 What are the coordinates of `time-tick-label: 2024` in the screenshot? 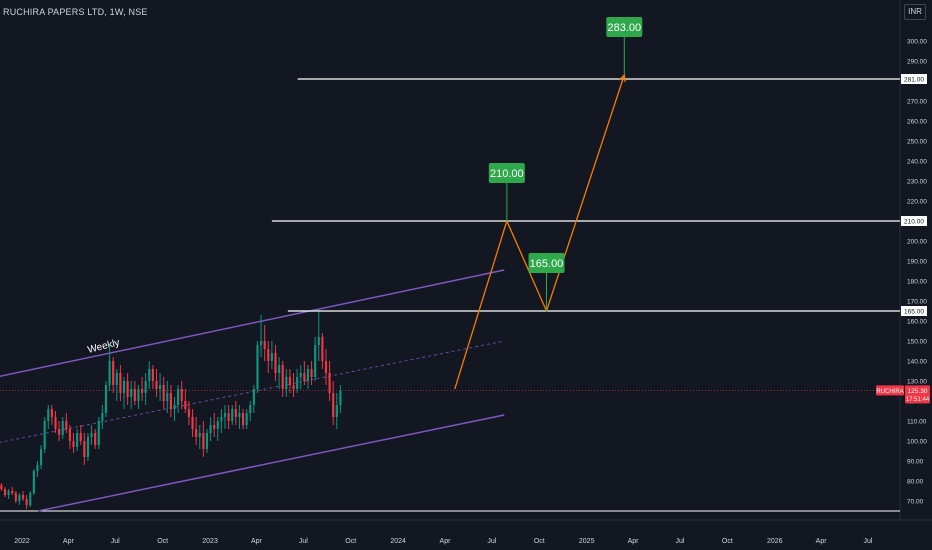 It's located at (398, 541).